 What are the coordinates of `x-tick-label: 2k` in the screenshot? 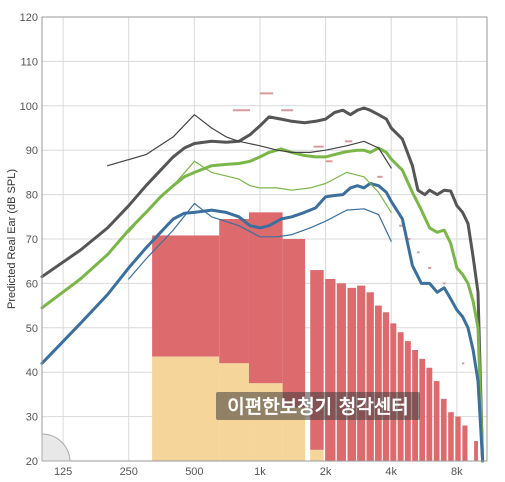 It's located at (326, 472).